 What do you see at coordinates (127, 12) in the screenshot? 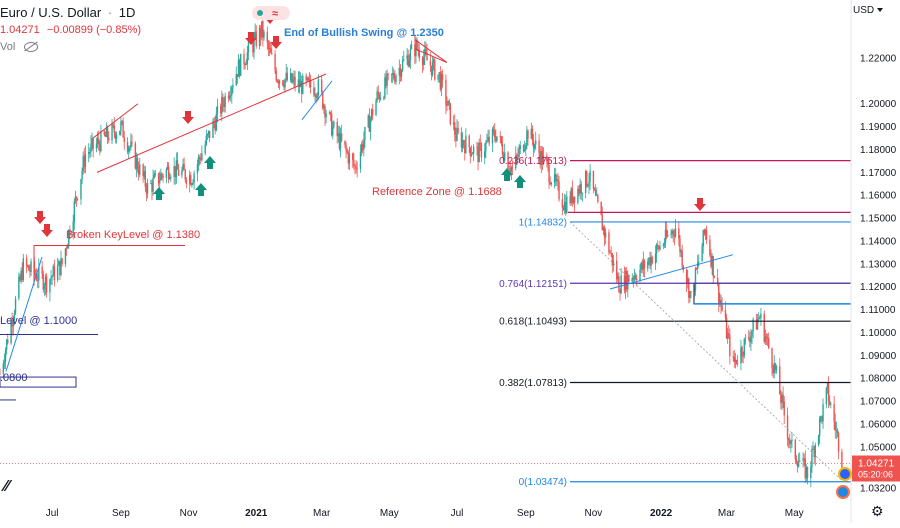
I see `interval-label: 1D` at bounding box center [127, 12].